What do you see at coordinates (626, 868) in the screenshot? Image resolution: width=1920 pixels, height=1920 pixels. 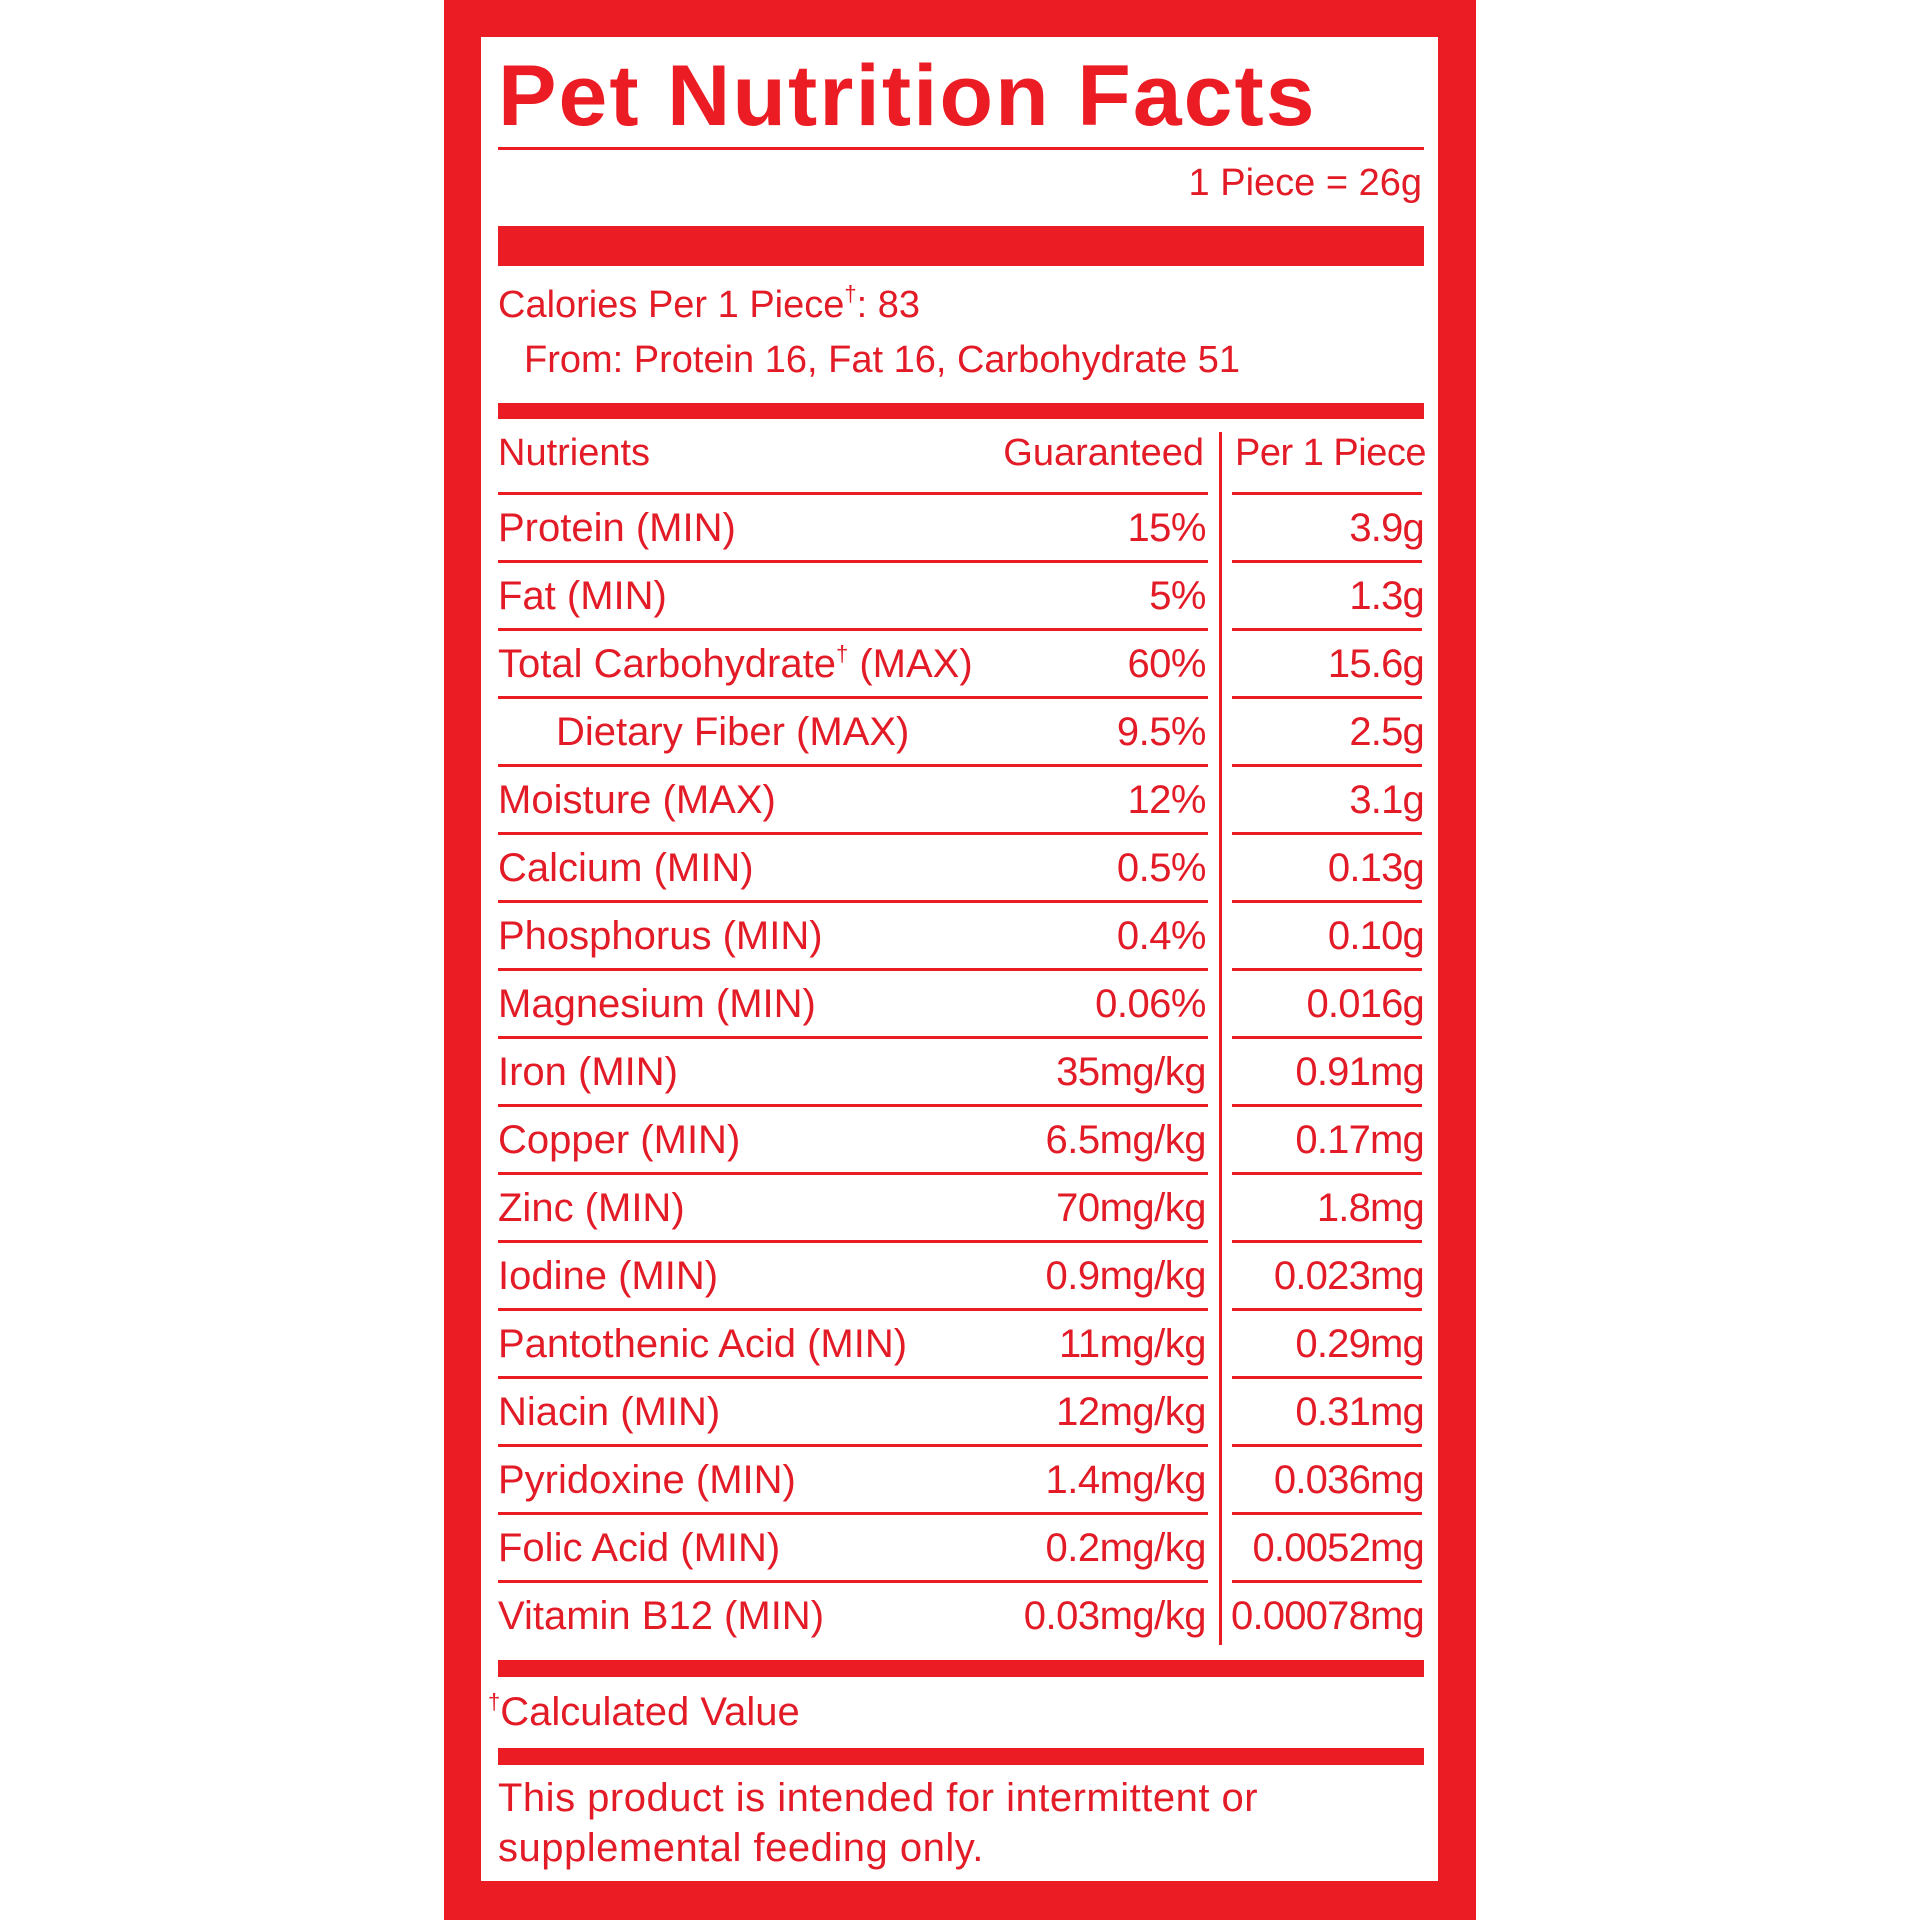 I see `nutrient-name: Calcium (MIN)` at bounding box center [626, 868].